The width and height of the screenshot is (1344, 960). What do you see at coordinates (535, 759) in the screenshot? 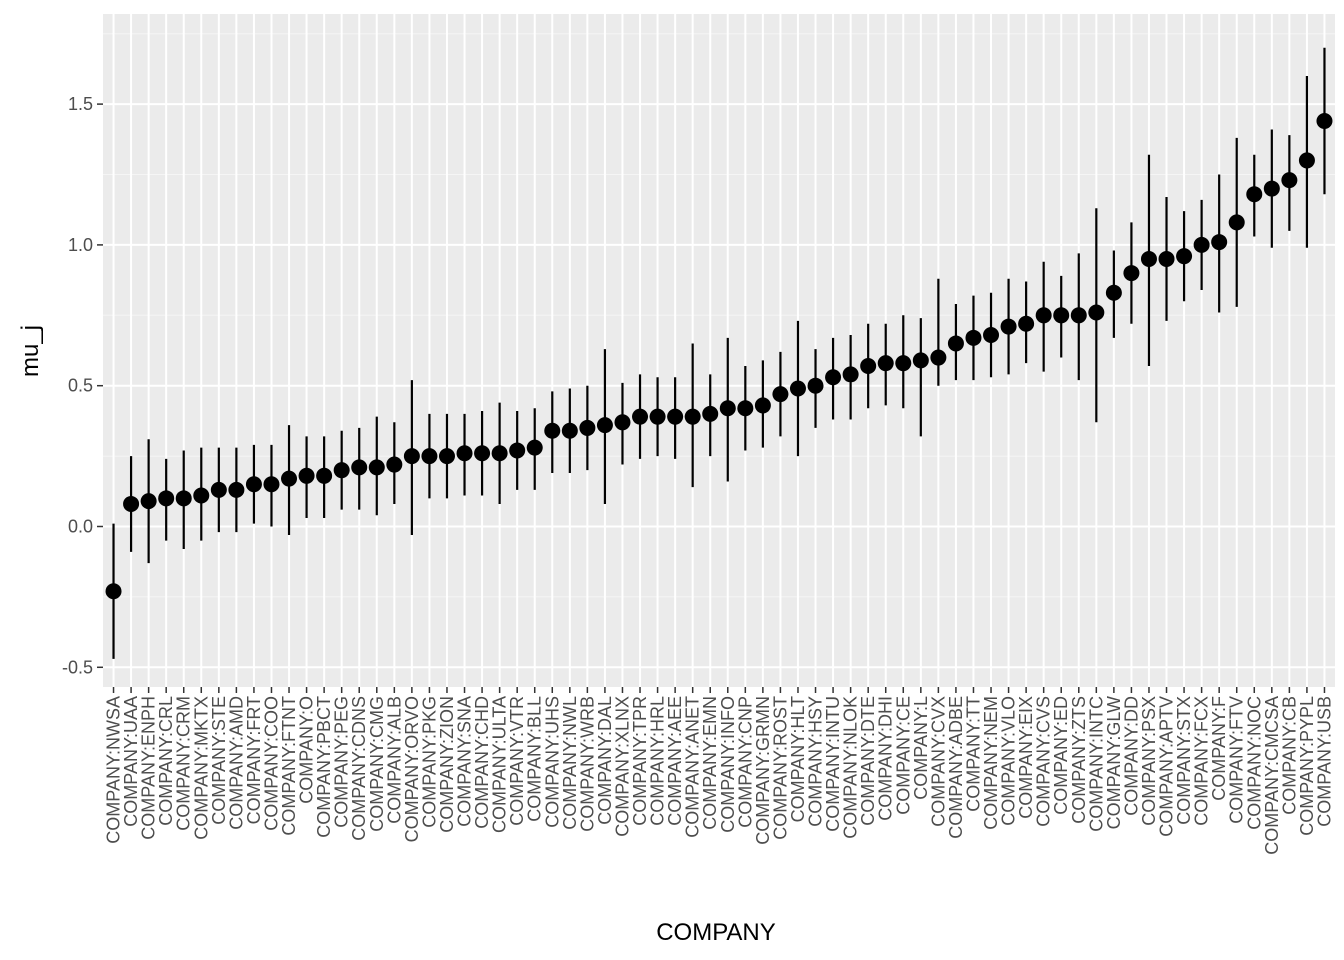
I see `x-tick-label: COMPANY:BLL` at bounding box center [535, 759].